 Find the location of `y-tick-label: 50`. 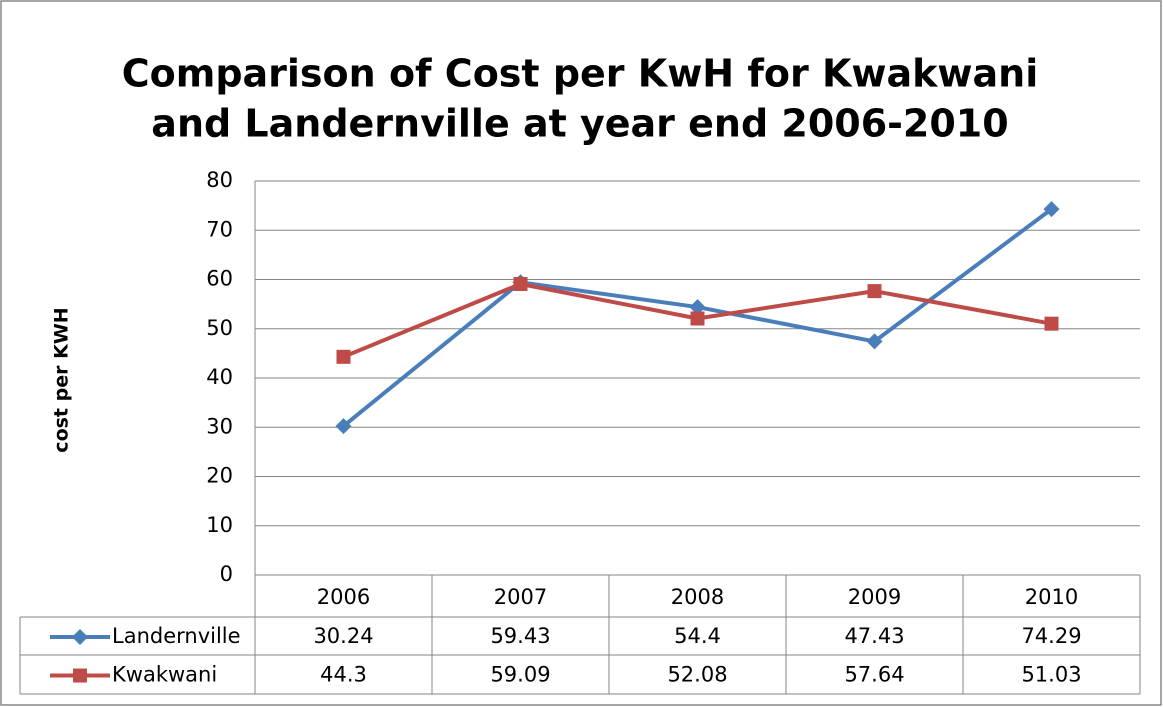

y-tick-label: 50 is located at coordinates (219, 328).